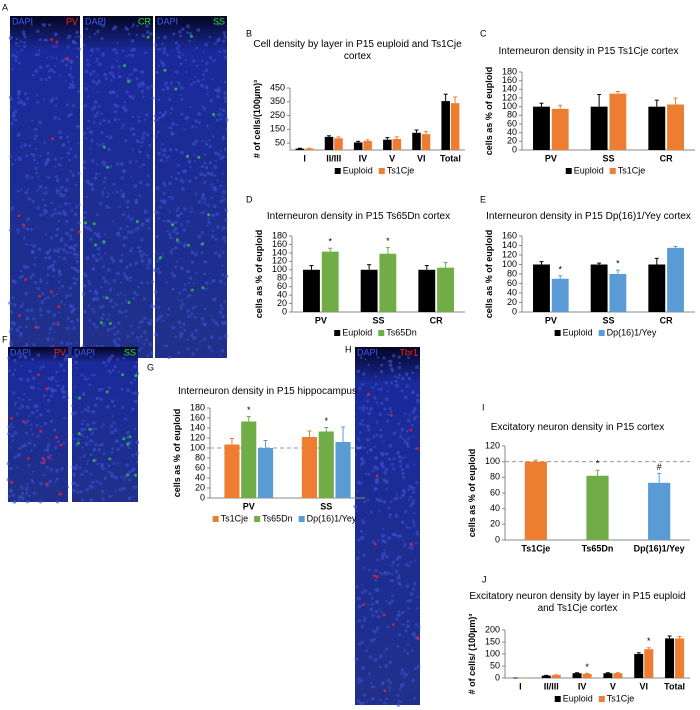 This screenshot has height=710, width=700. Describe the element at coordinates (582, 686) in the screenshot. I see `x-tick-label: IV` at that location.